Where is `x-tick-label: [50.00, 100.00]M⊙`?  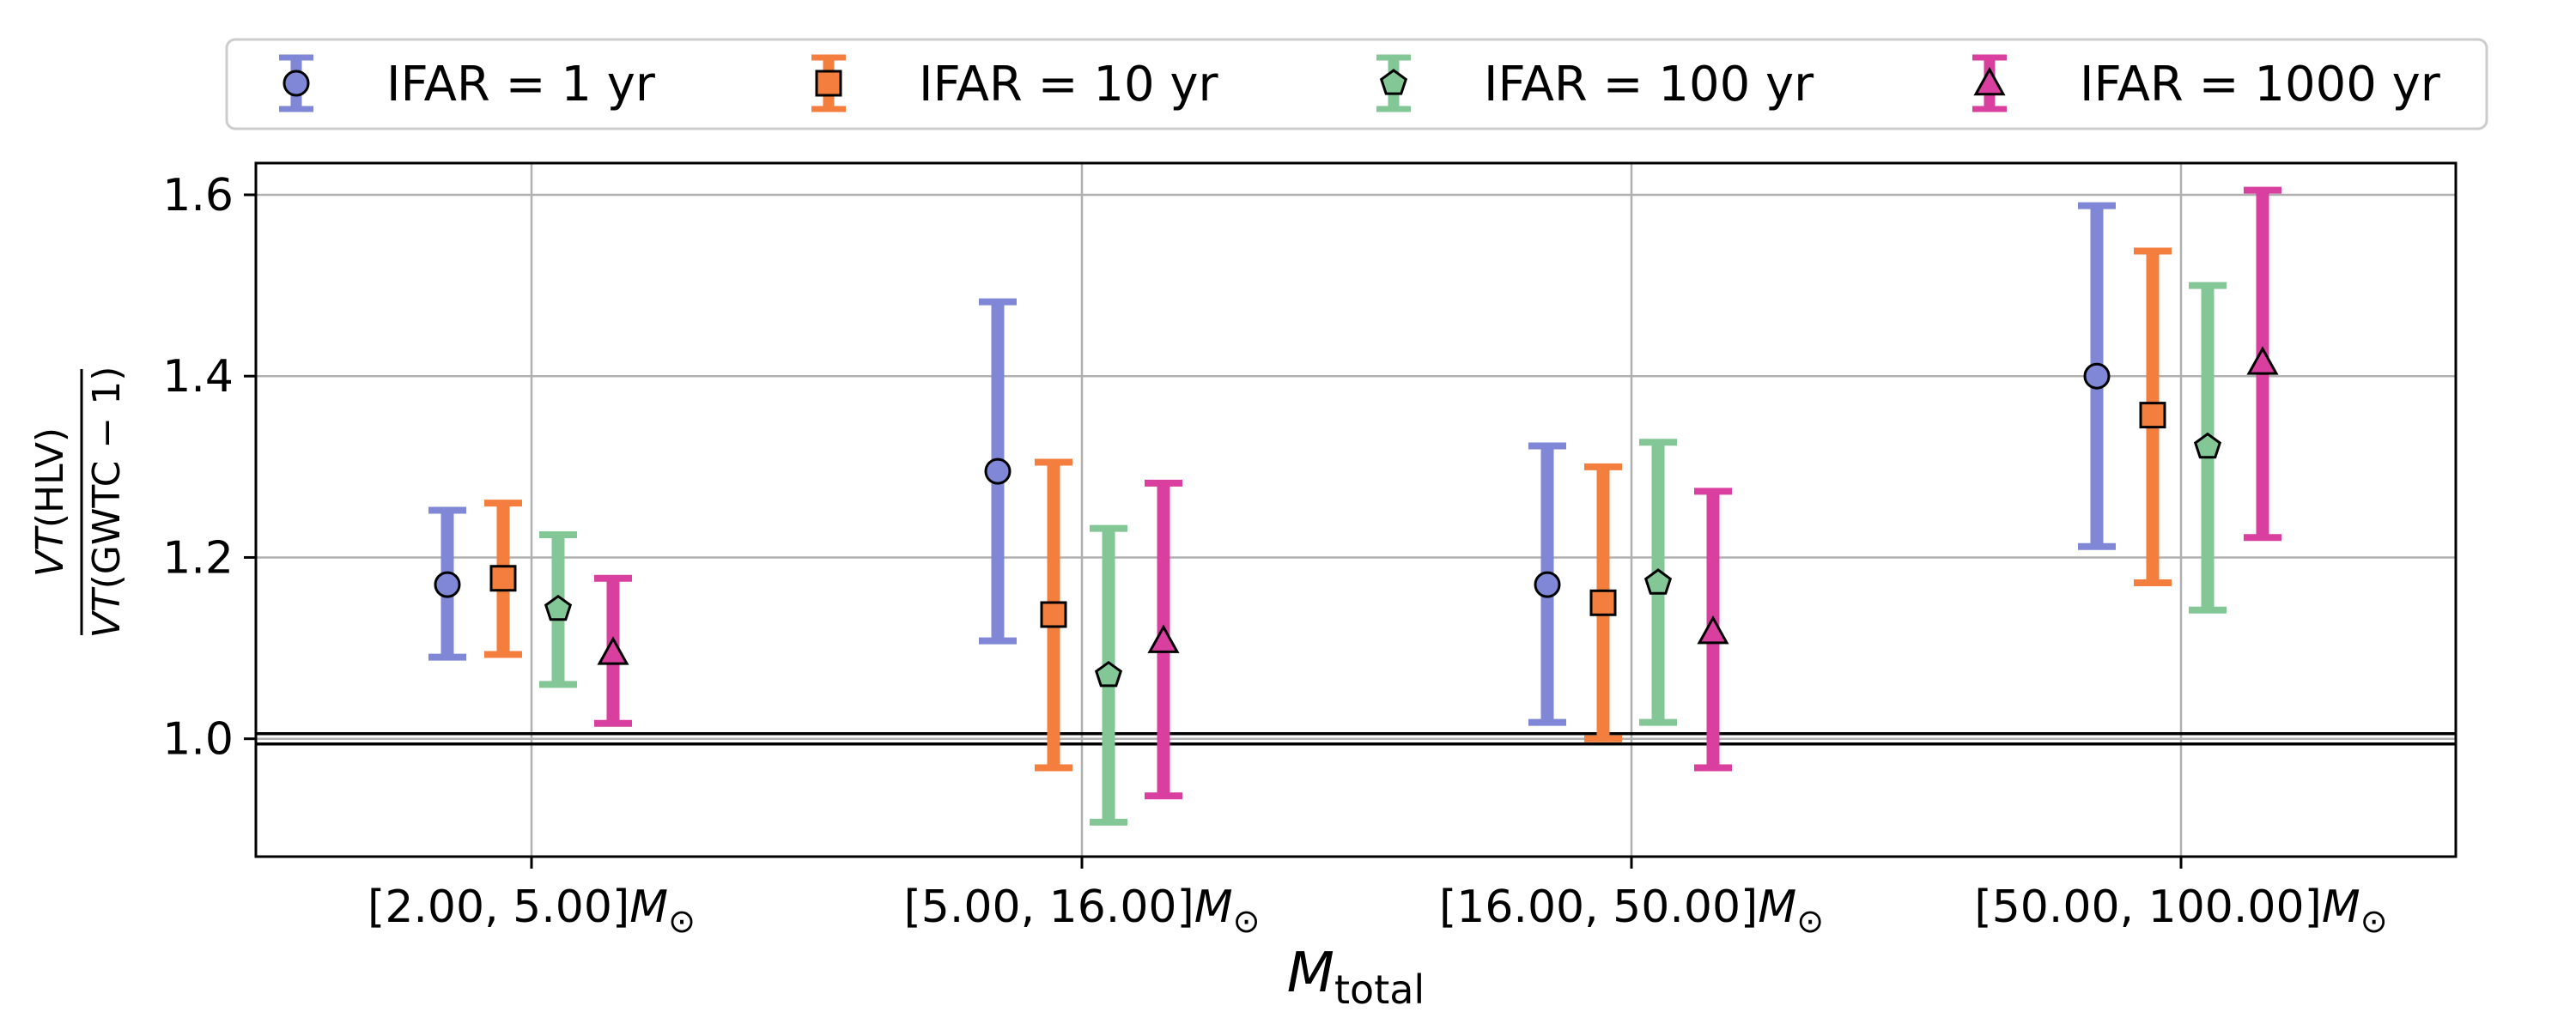 x-tick-label: [50.00, 100.00]M⊙ is located at coordinates (2180, 911).